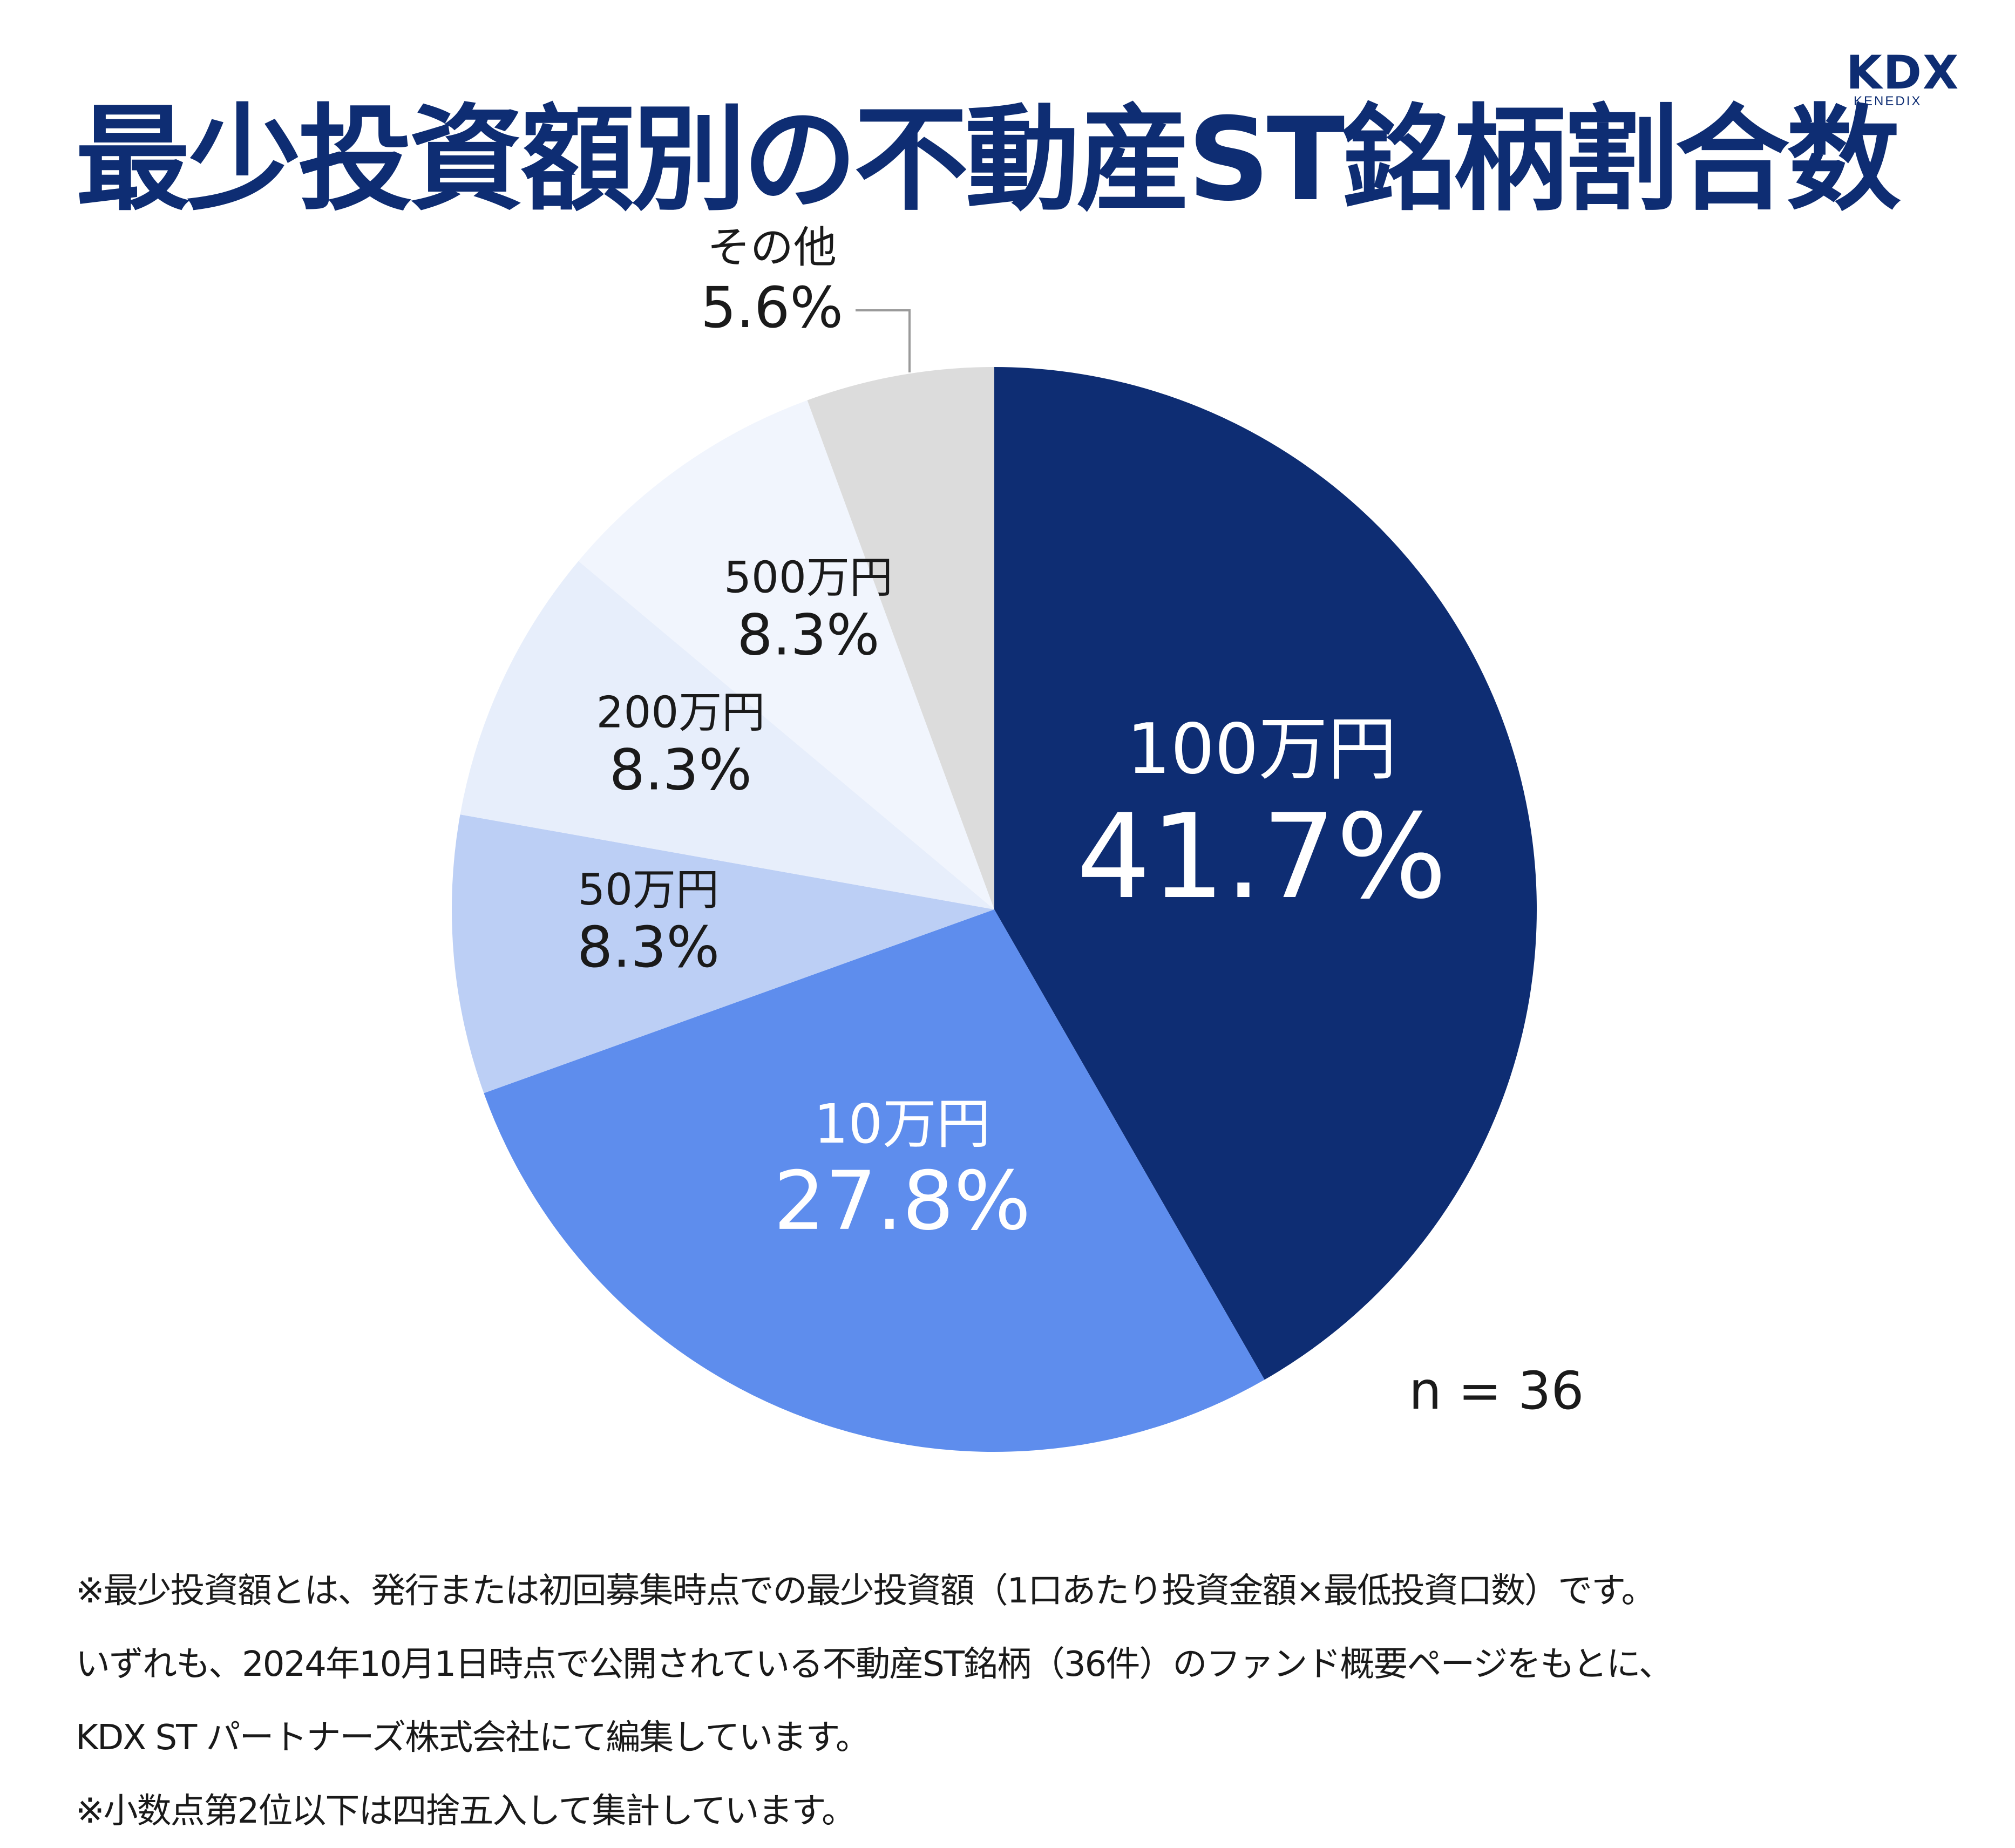 The height and width of the screenshot is (1848, 2015). Describe the element at coordinates (772, 248) in the screenshot. I see `slice-category-label: その他` at that location.